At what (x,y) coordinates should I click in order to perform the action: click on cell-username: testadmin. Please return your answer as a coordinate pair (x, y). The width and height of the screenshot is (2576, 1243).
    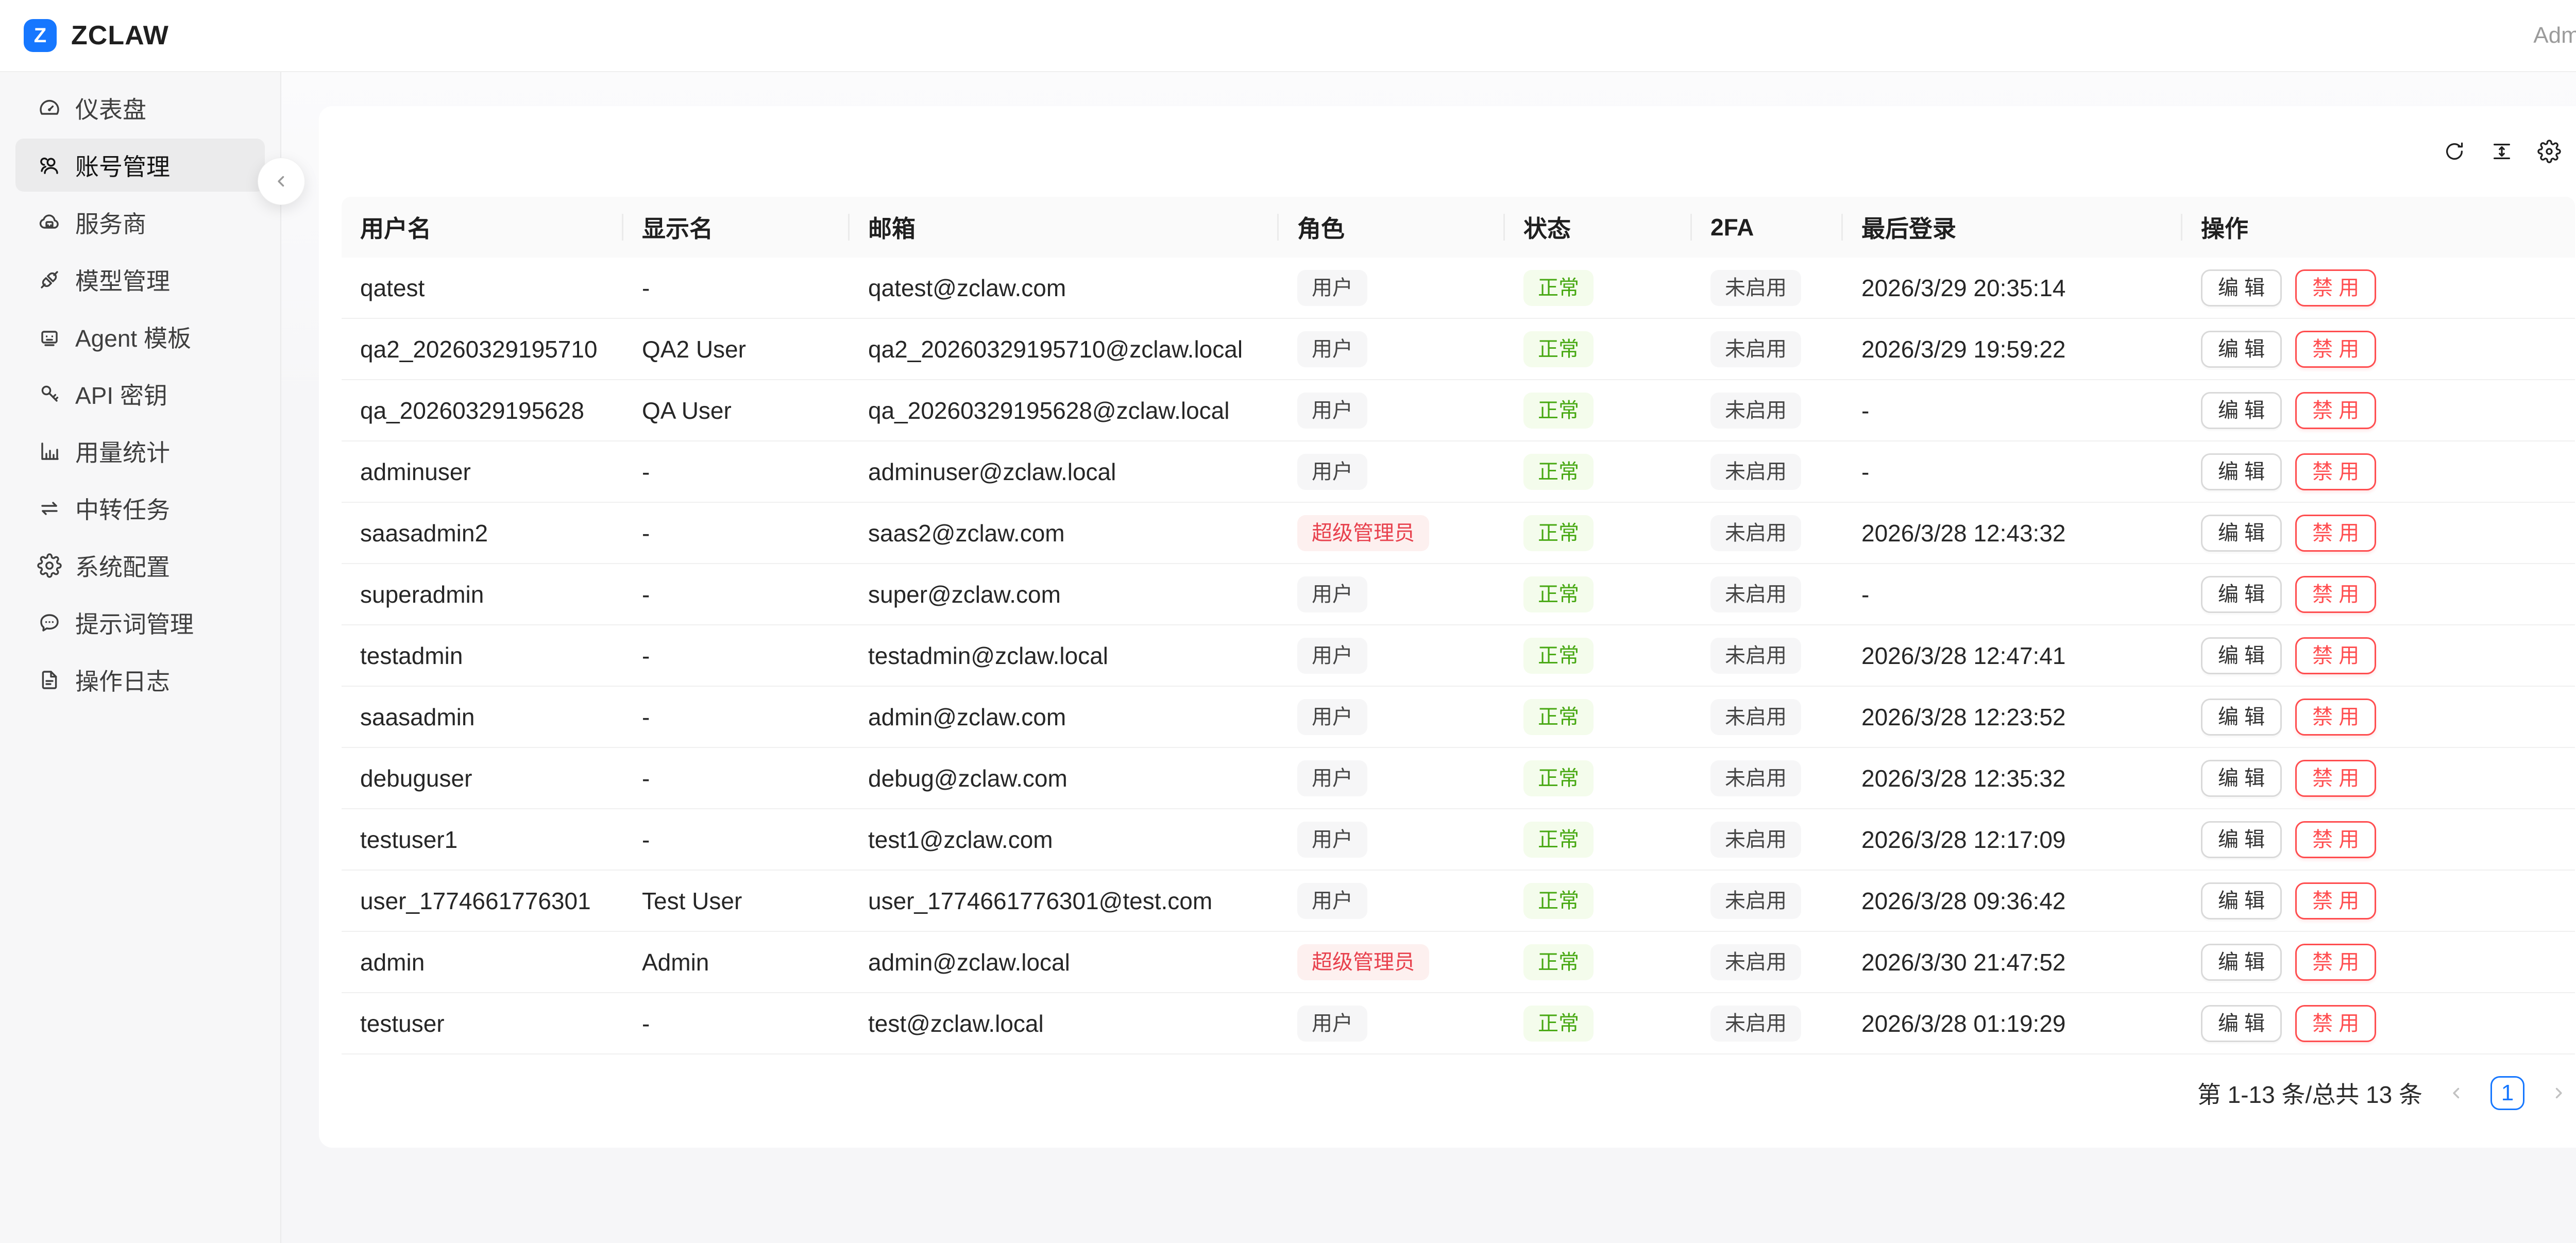
    Looking at the image, I should click on (482, 656).